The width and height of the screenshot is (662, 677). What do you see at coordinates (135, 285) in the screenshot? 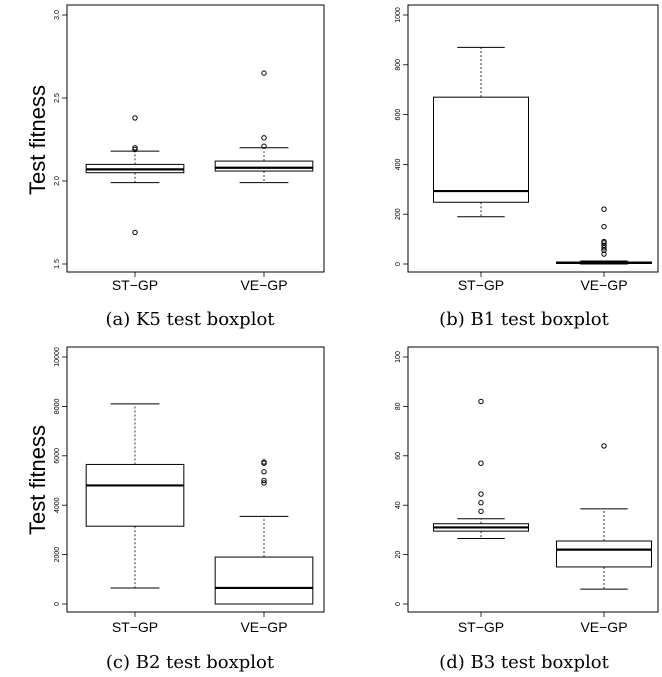
I see `panel-1-category-label: ST−GP` at bounding box center [135, 285].